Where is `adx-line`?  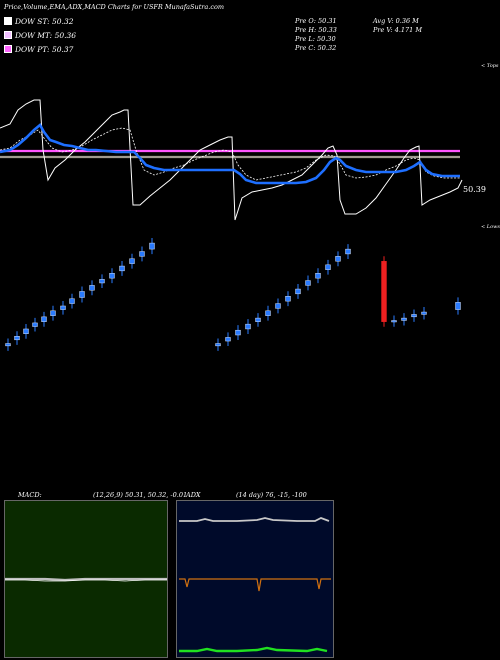 adx-line is located at coordinates (253, 649).